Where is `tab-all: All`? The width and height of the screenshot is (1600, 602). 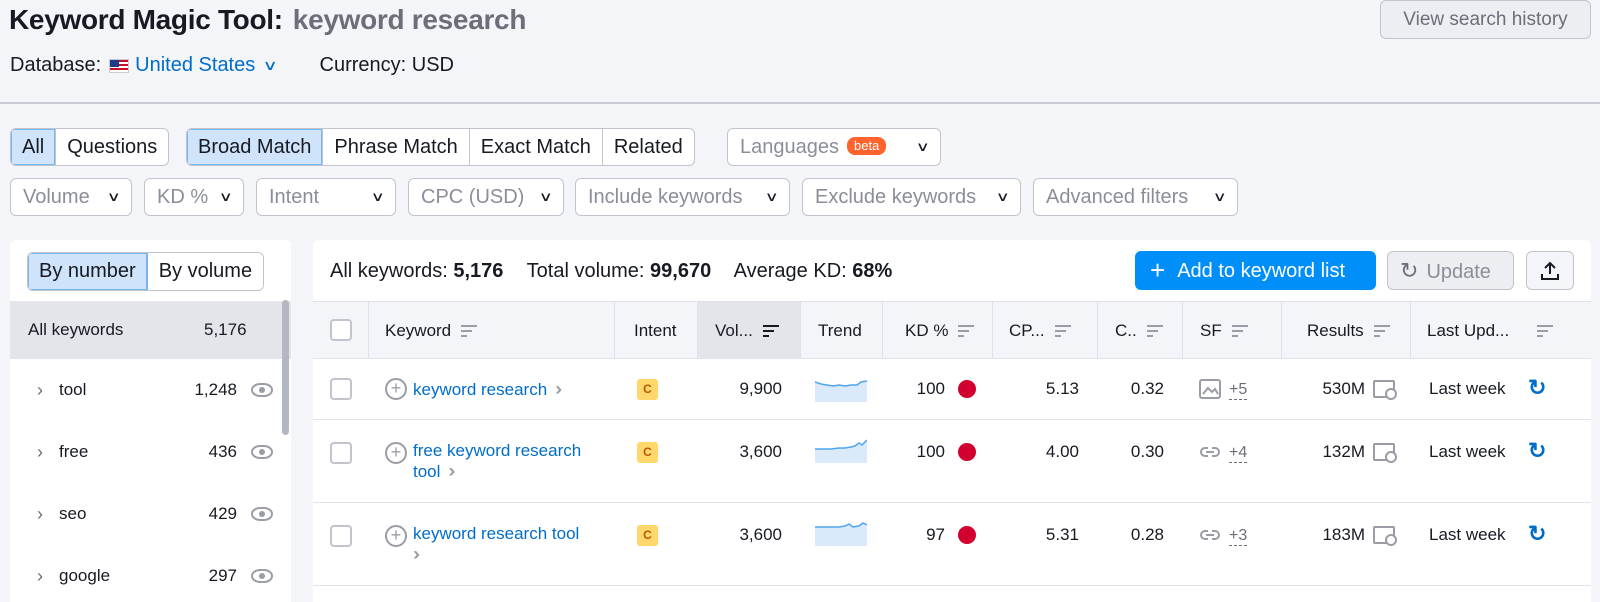
tab-all: All is located at coordinates (34, 147).